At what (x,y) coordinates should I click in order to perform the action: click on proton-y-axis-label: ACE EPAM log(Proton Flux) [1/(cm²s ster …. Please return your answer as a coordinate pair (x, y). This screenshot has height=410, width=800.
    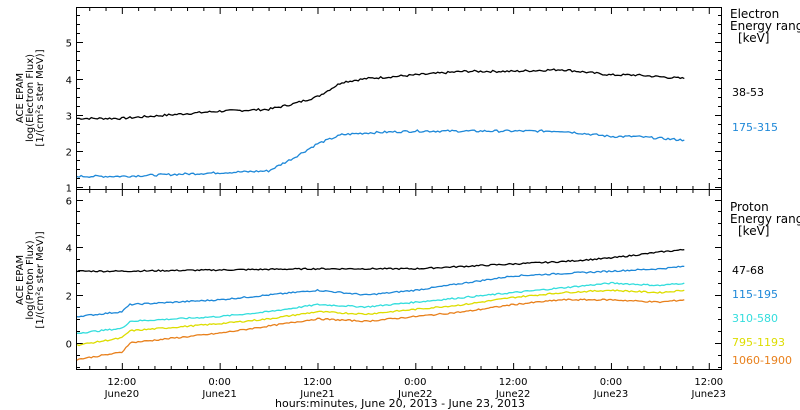
    Looking at the image, I should click on (30, 279).